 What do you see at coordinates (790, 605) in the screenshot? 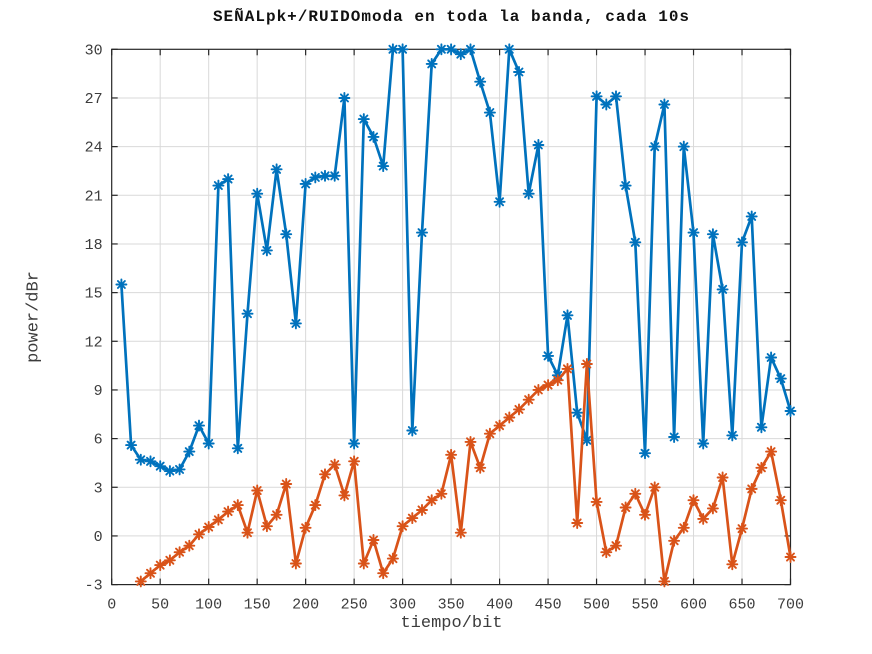
I see `x-tick-label: 700` at bounding box center [790, 605].